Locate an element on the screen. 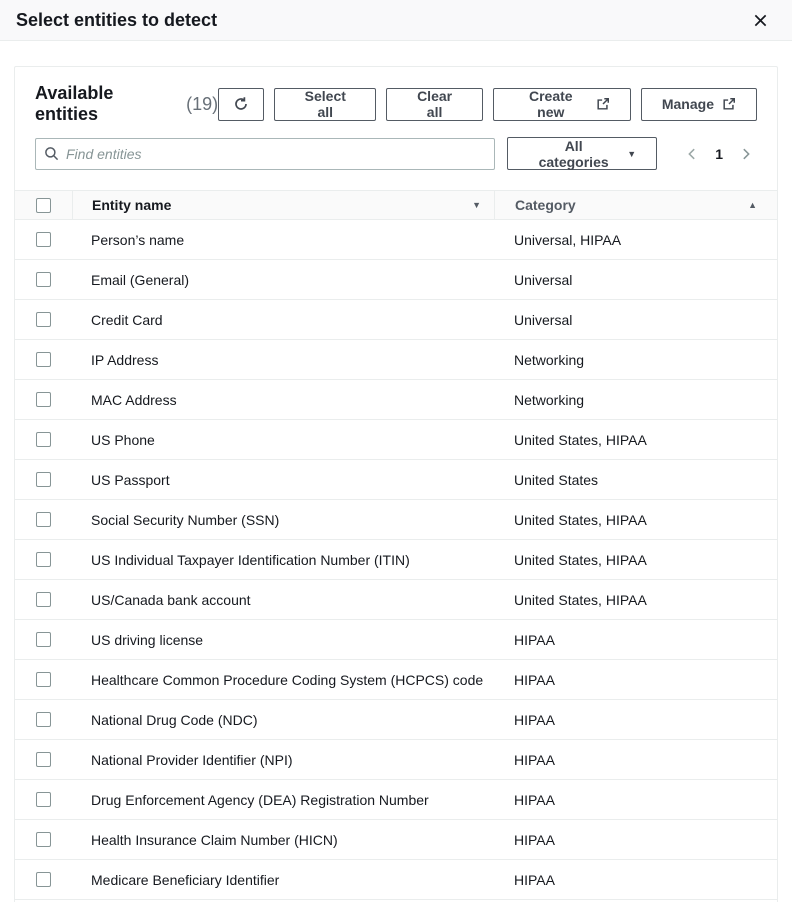 The width and height of the screenshot is (792, 902). category-filter-label: All categories is located at coordinates (573, 153).